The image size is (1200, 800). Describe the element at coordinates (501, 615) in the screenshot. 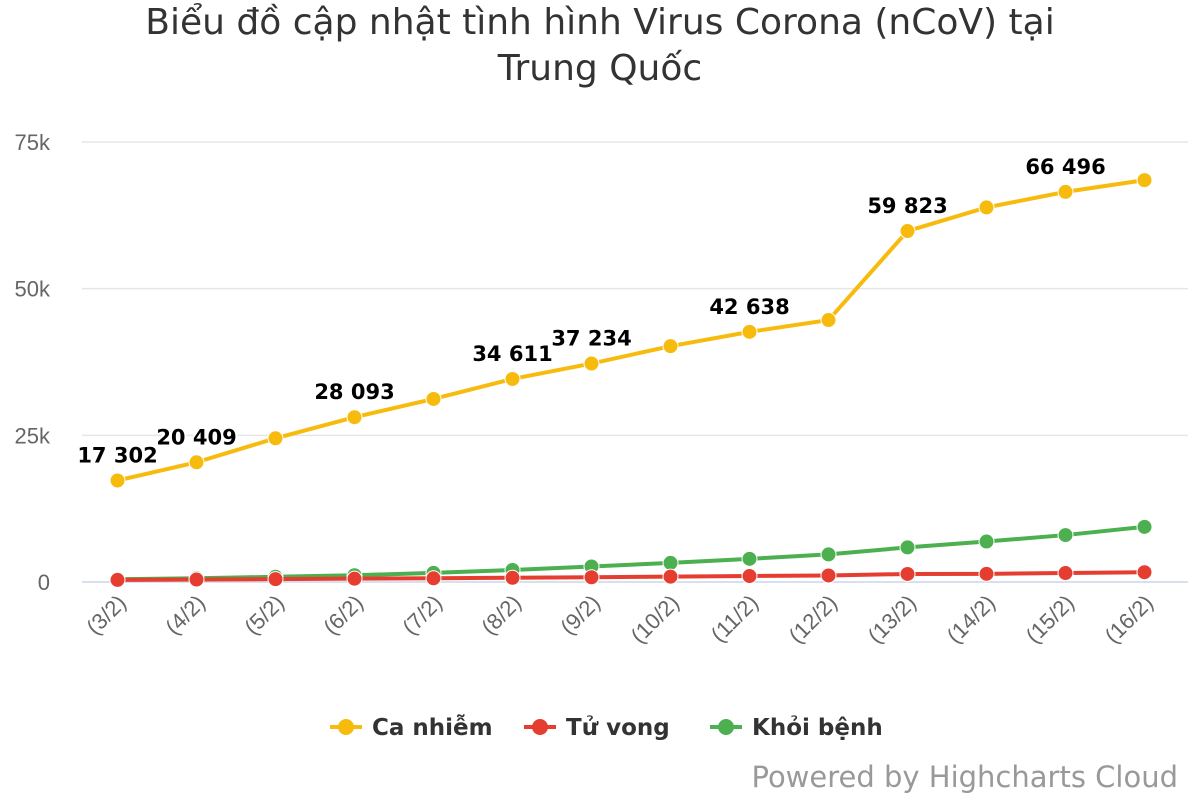

I see `x-tick-label: (8/2)` at that location.